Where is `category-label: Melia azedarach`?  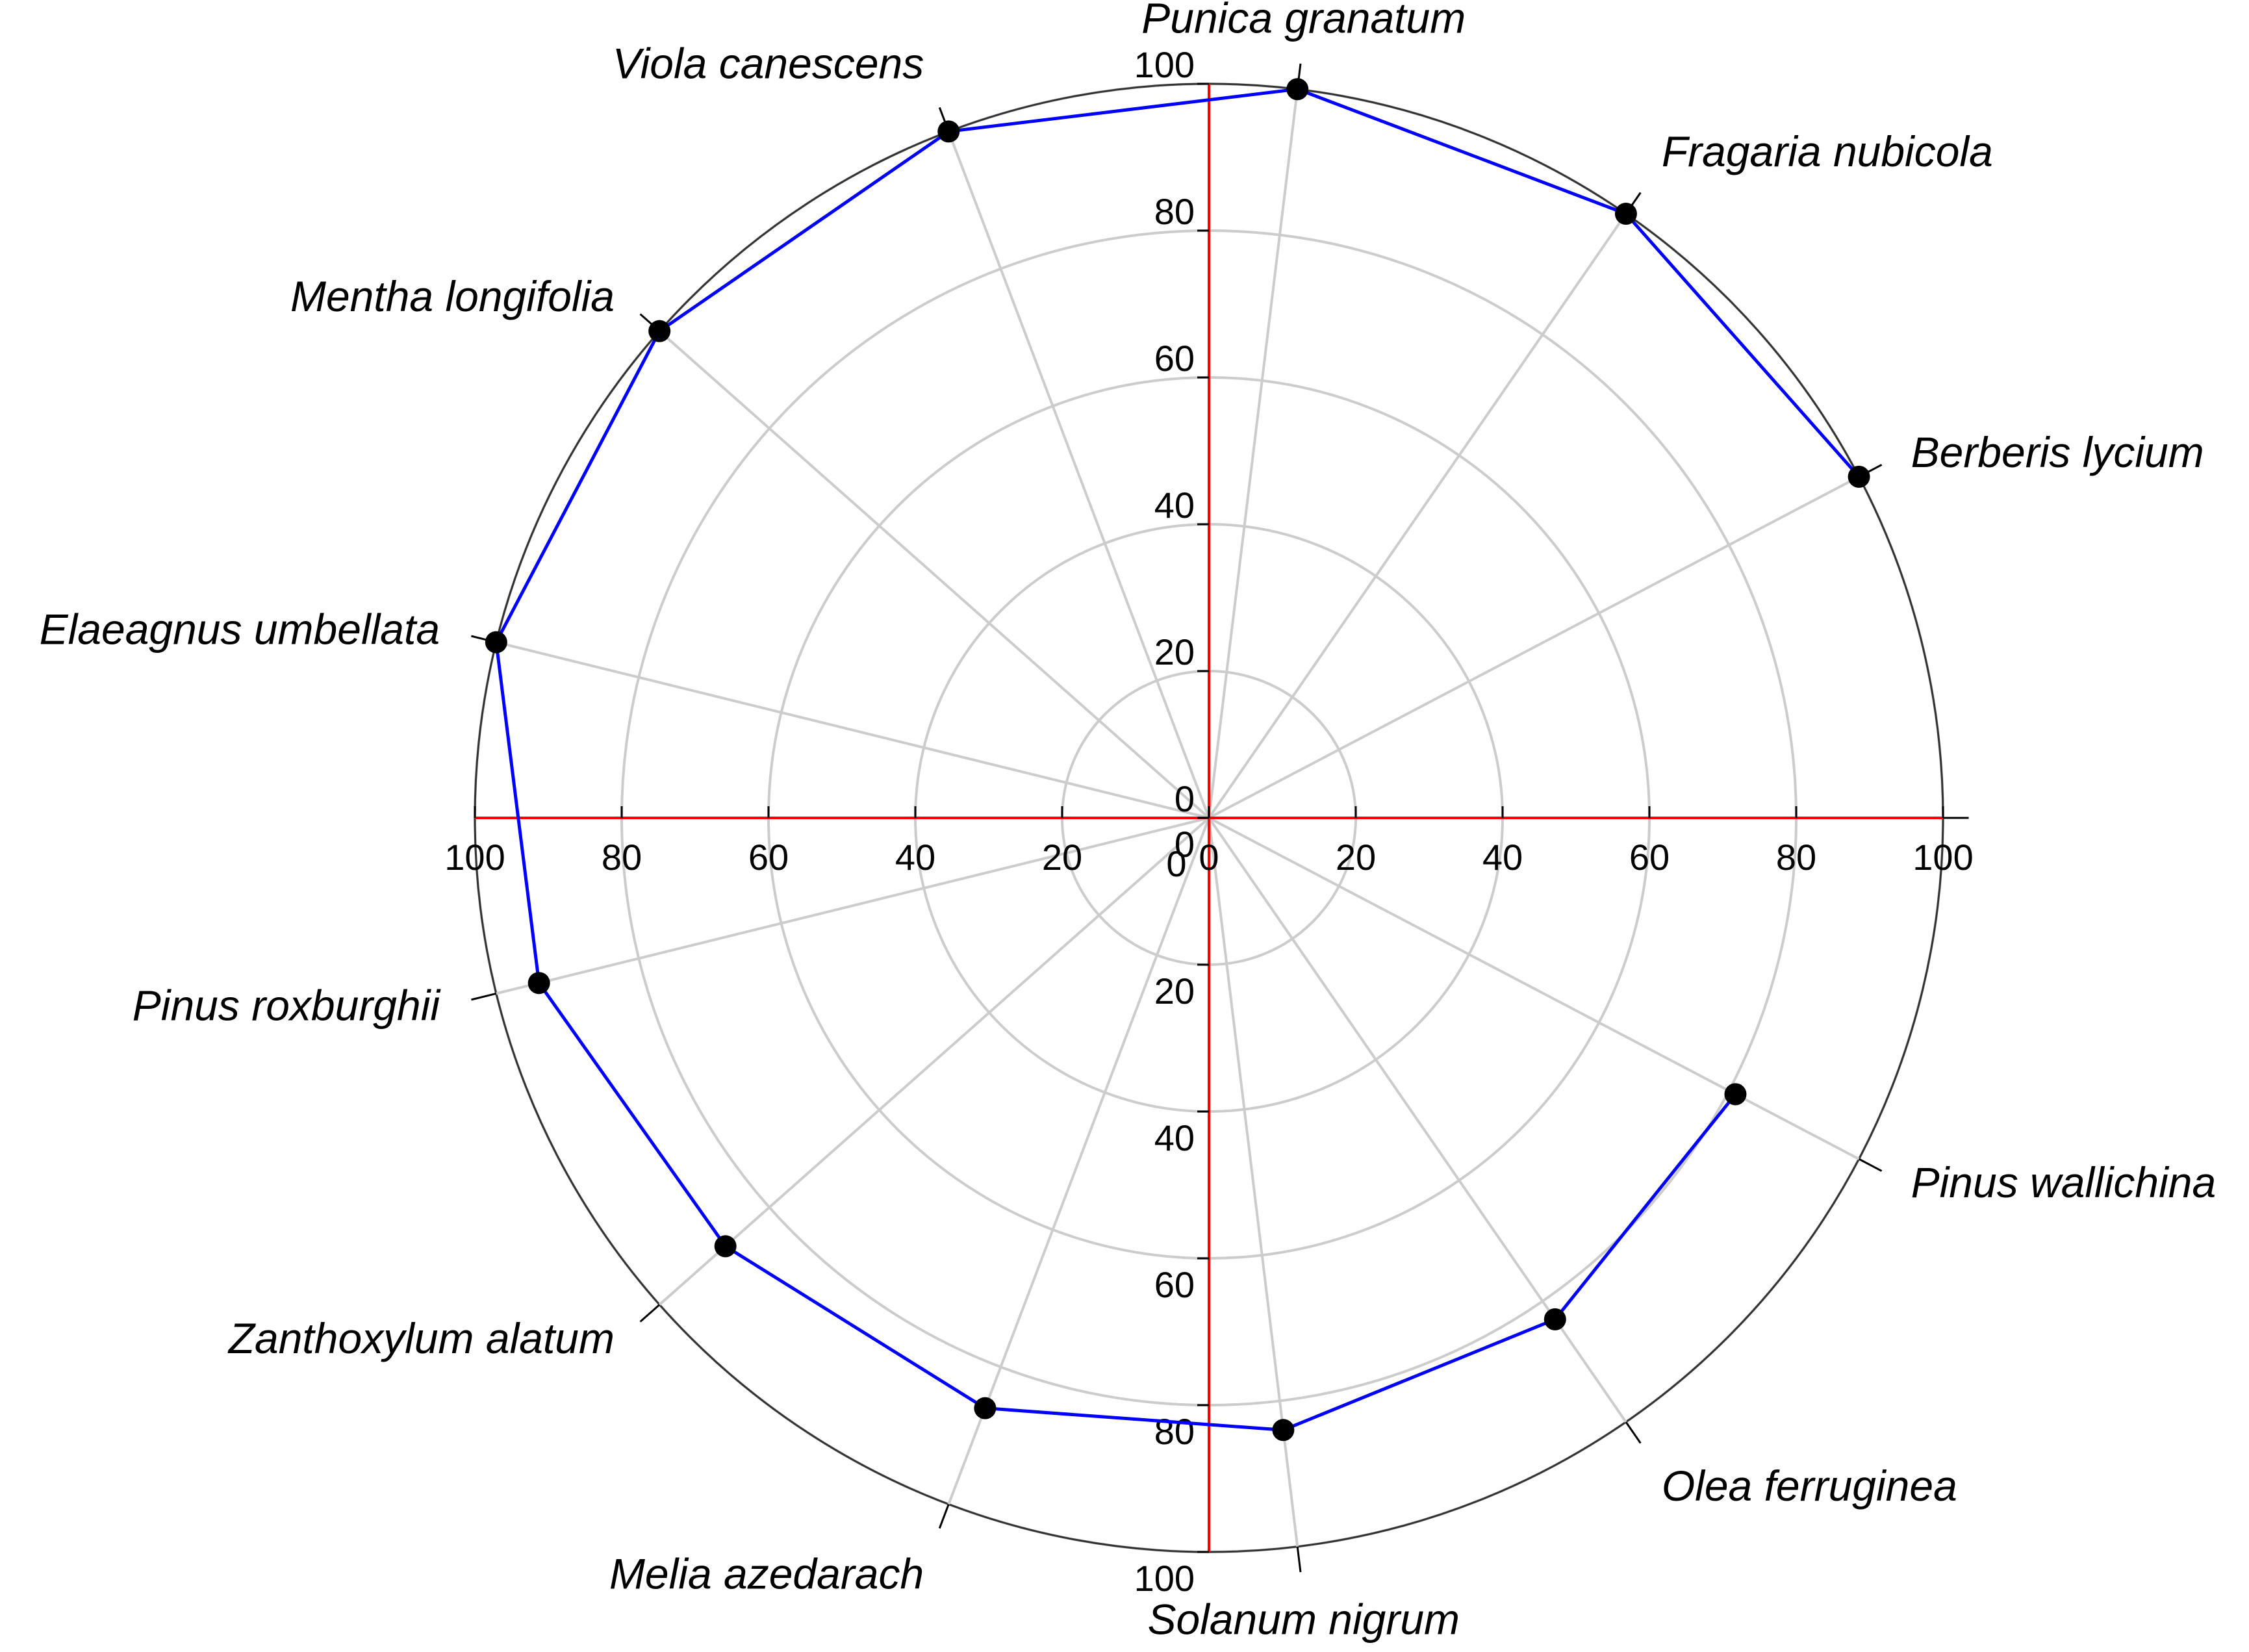 category-label: Melia azedarach is located at coordinates (766, 1574).